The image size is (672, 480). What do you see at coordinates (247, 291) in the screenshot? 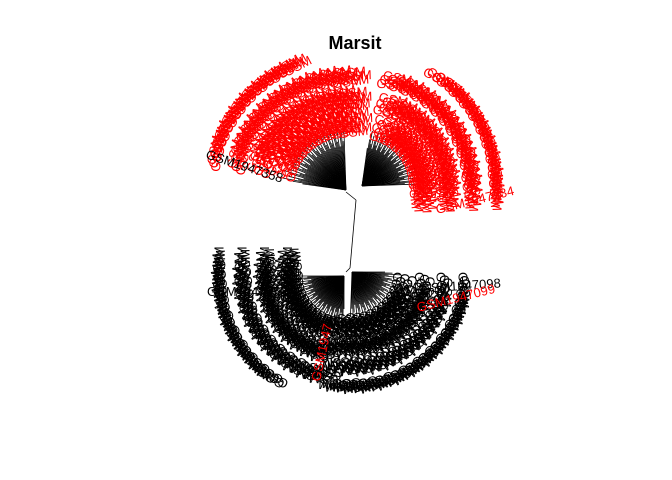
I see `tip-label-lower-left: GSM1947352` at bounding box center [247, 291].